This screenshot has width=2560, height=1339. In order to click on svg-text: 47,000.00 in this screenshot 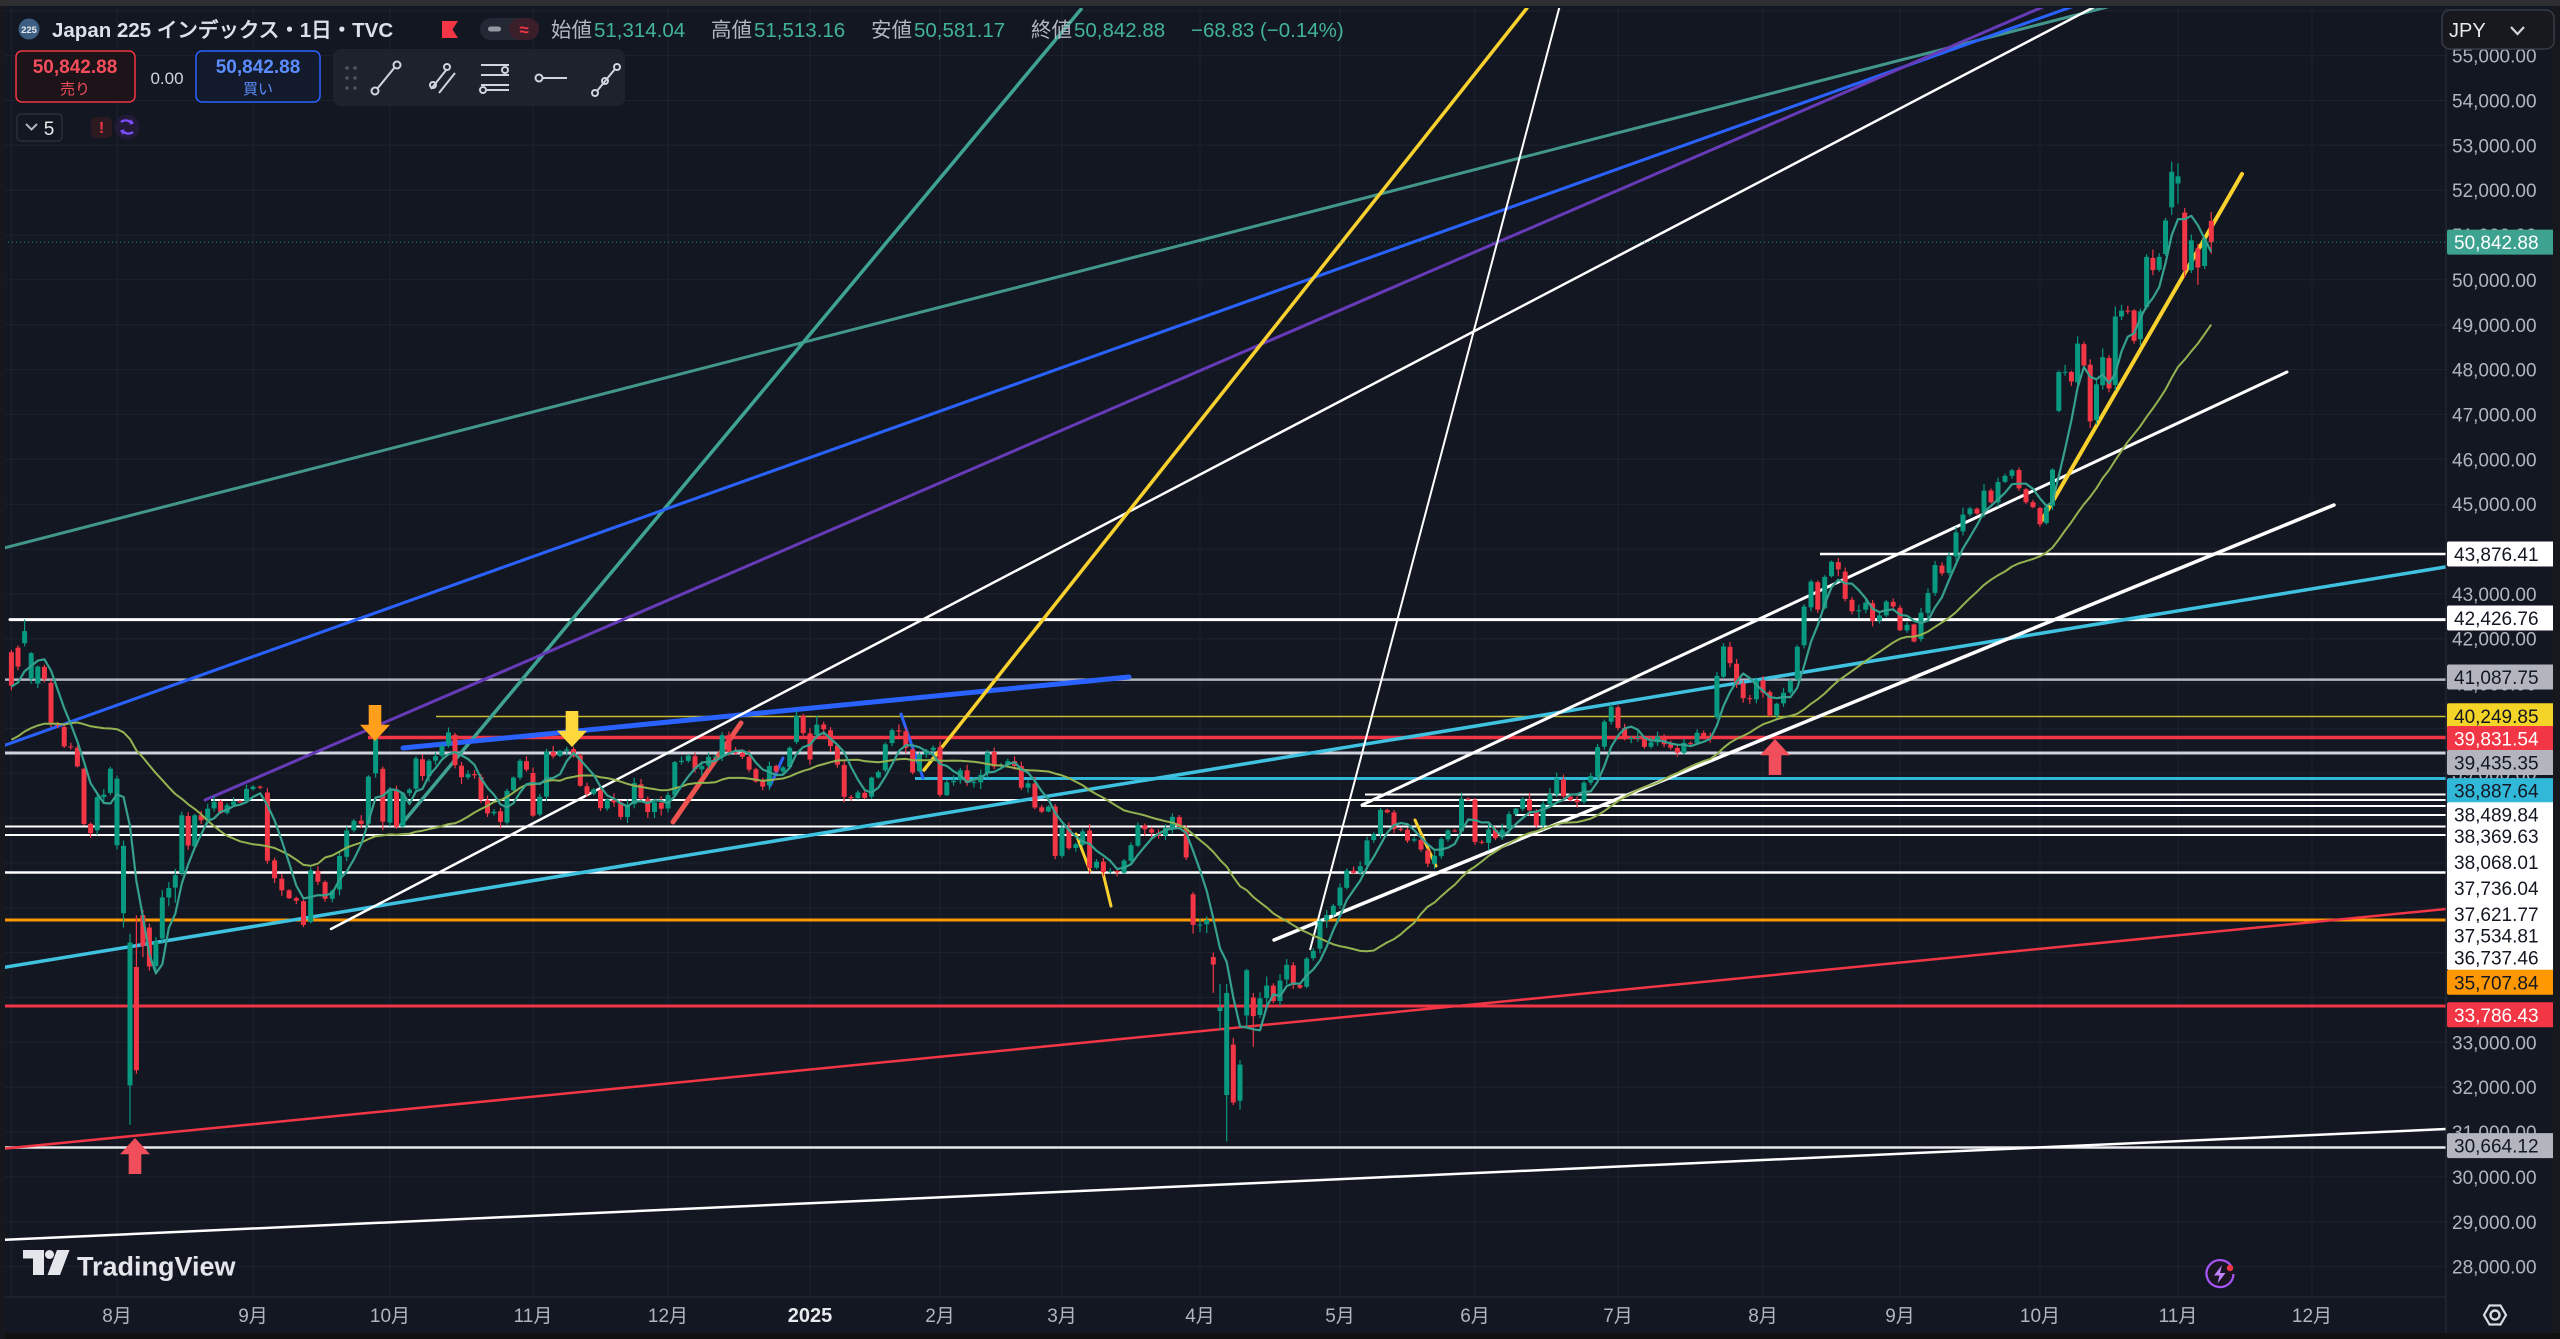, I will do `click(2494, 415)`.